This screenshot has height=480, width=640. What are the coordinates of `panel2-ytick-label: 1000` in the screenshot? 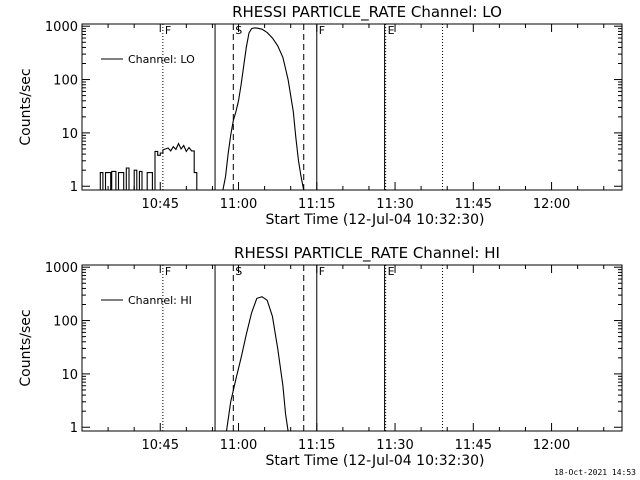 It's located at (61, 268).